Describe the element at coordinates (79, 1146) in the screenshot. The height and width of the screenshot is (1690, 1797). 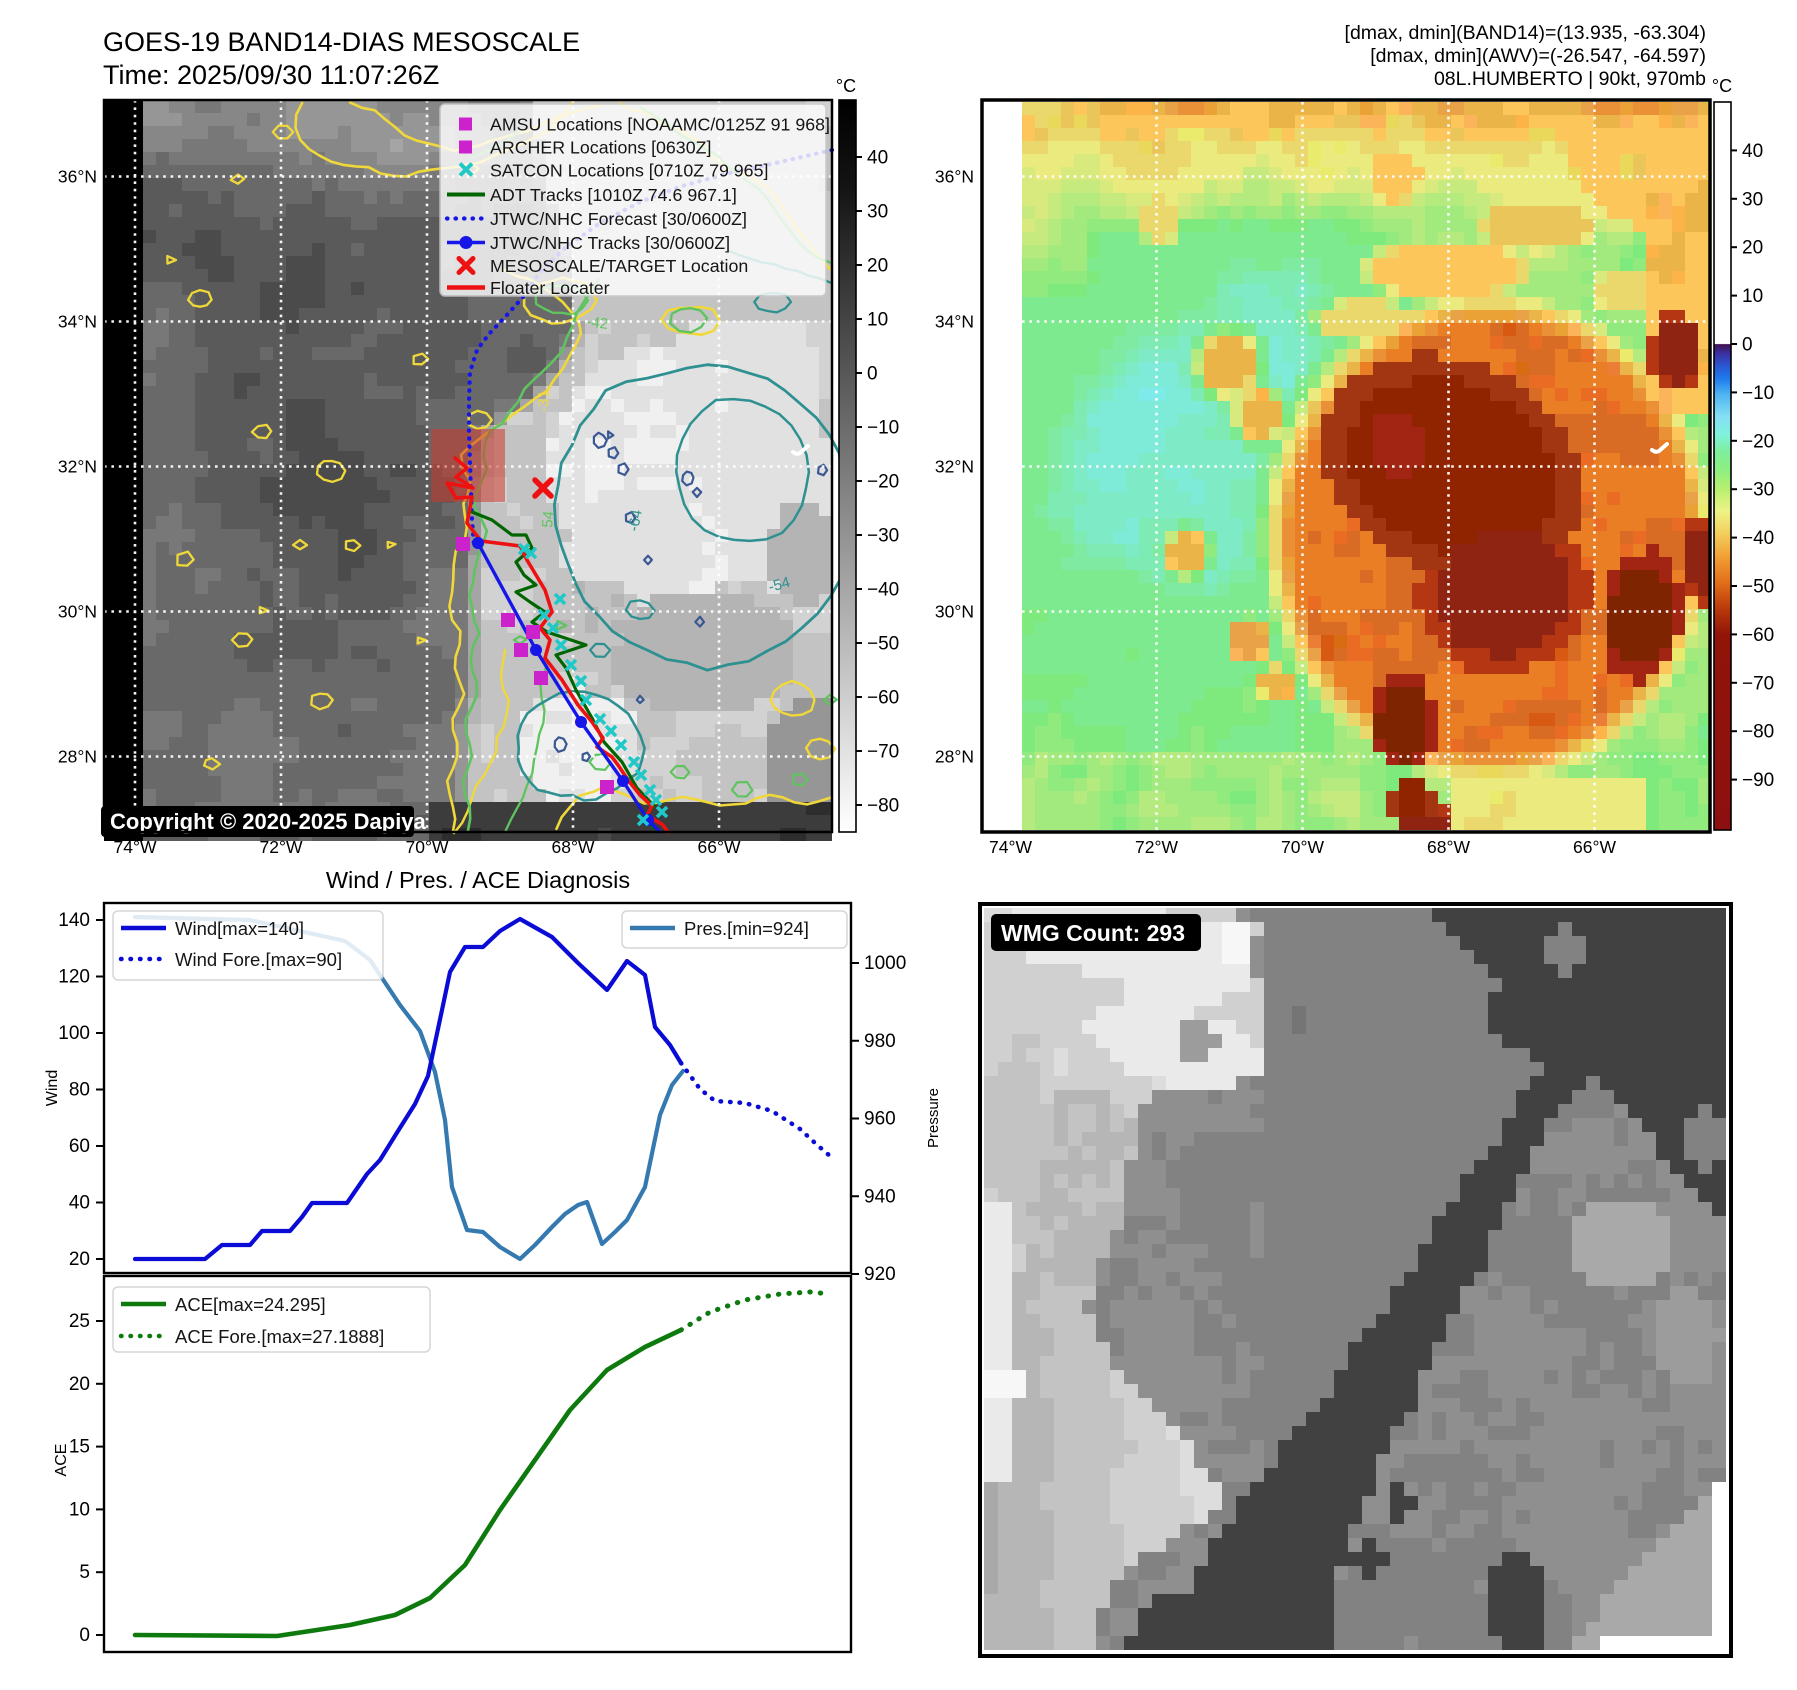
I see `svg-text: 60` at that location.